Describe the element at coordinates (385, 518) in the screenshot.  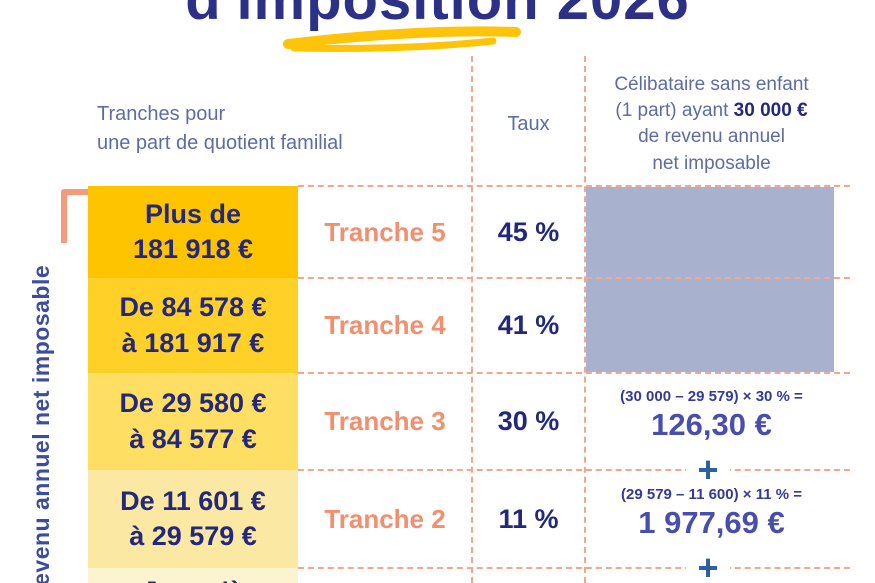
I see `tranche-label: Tranche 2` at that location.